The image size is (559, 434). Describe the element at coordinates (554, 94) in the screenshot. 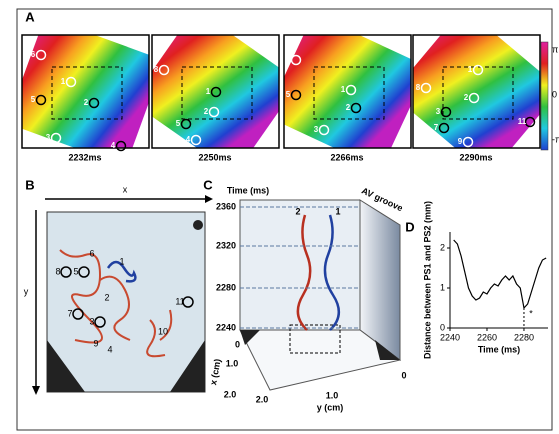

I see `colorbar-tick: 0` at that location.